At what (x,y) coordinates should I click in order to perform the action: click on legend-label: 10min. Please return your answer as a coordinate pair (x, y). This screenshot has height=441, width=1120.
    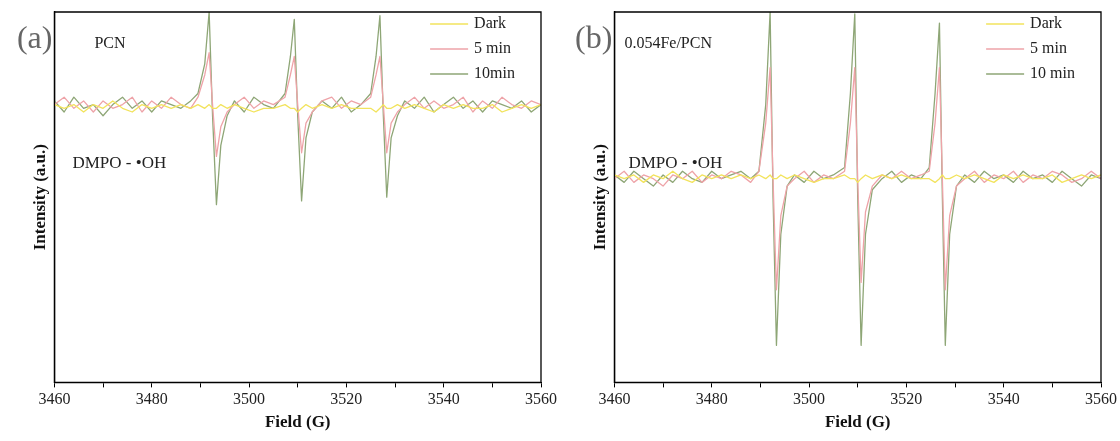
    Looking at the image, I should click on (494, 73).